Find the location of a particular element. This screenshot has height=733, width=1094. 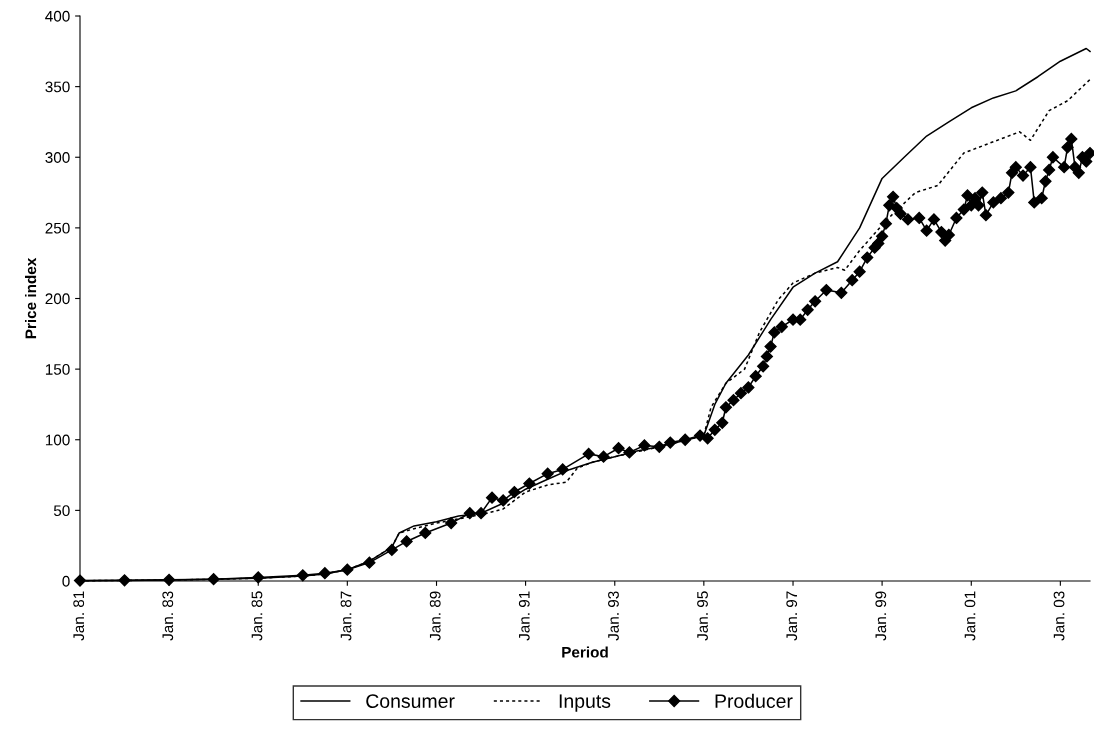

x-tick-label: Jan. 85 is located at coordinates (257, 616).